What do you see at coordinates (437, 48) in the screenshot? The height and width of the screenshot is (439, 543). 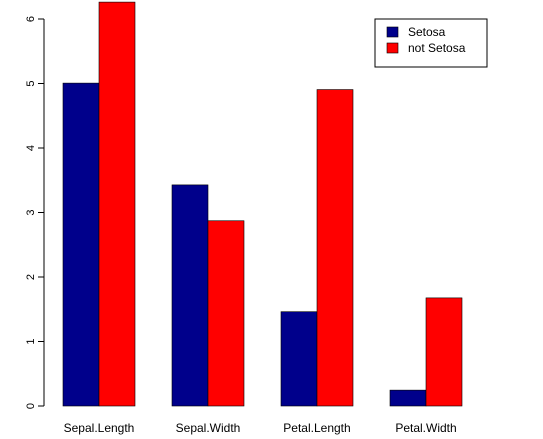 I see `legend-label: not Setosa` at bounding box center [437, 48].